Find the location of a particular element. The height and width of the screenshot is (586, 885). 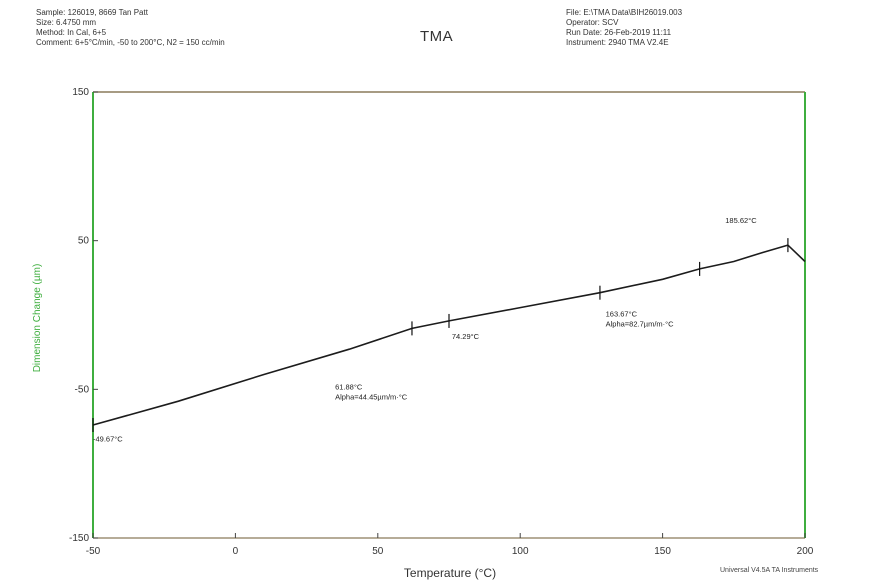

annotation-line: -49.67°C is located at coordinates (108, 438).